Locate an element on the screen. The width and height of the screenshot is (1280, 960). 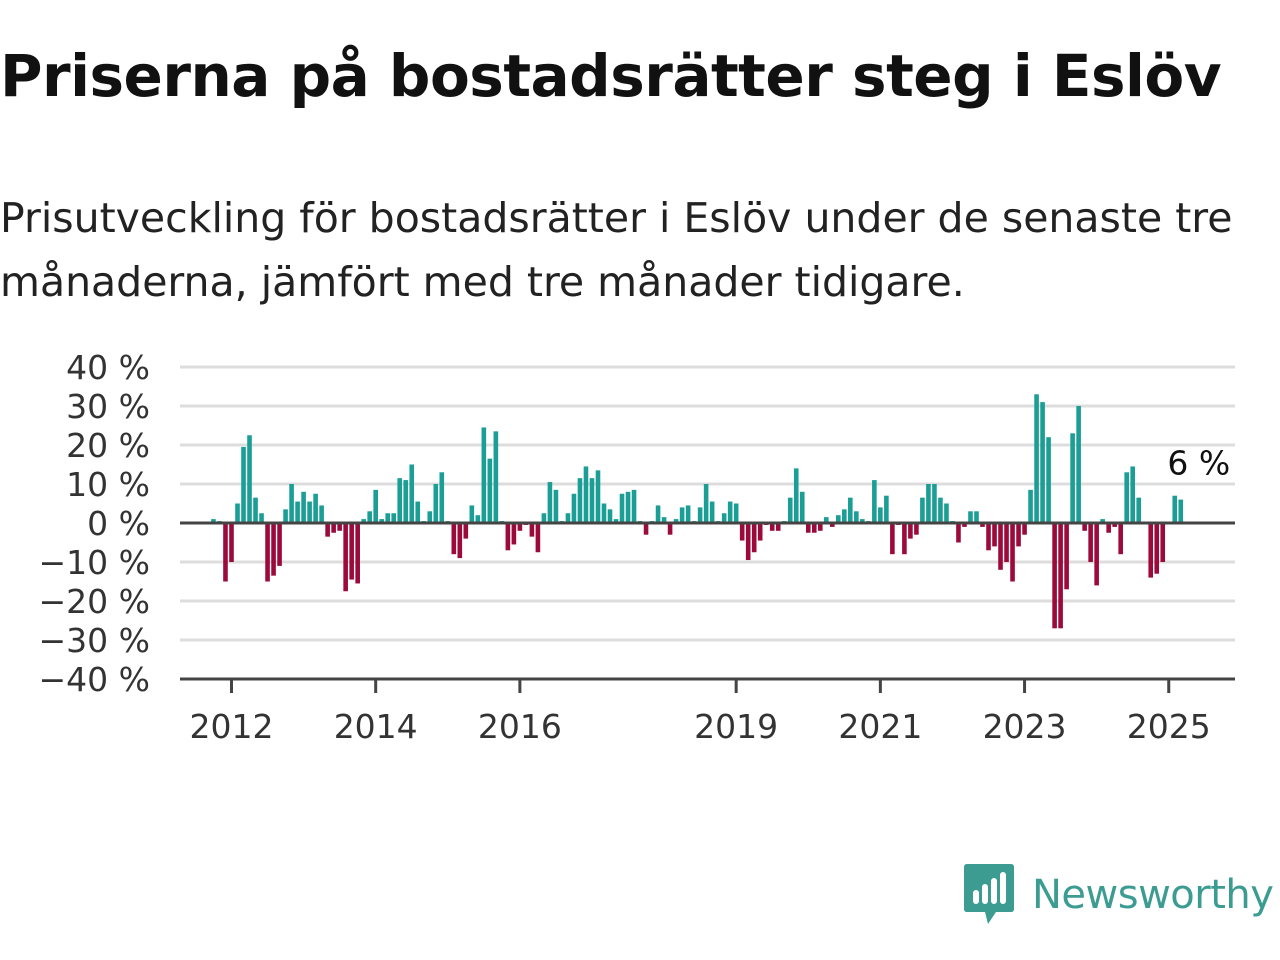
page-title: Priserna på bostadsrätter steg i Eslöv is located at coordinates (611, 76).